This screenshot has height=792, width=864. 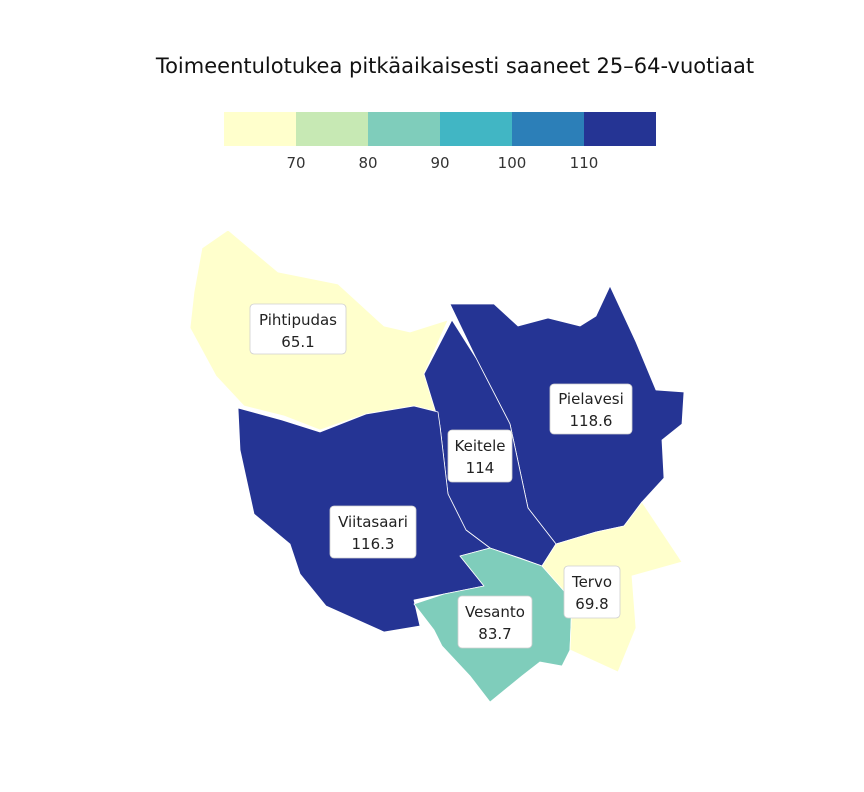 I want to click on legend-tick-90: 90, so click(x=440, y=163).